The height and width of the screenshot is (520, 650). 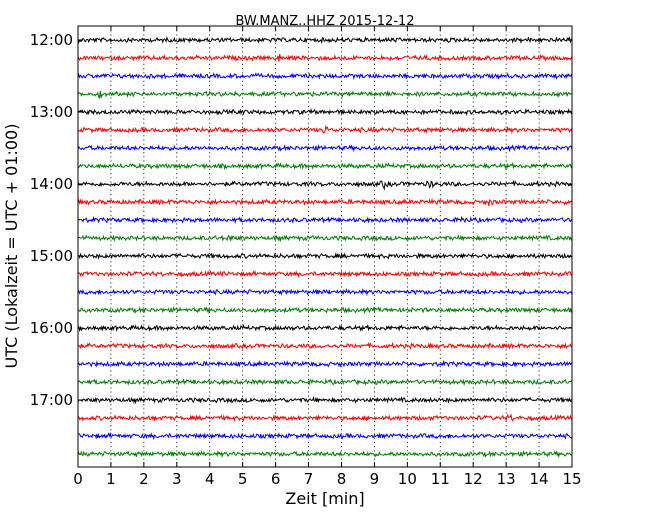 I want to click on x-tick-label: 4, so click(x=210, y=479).